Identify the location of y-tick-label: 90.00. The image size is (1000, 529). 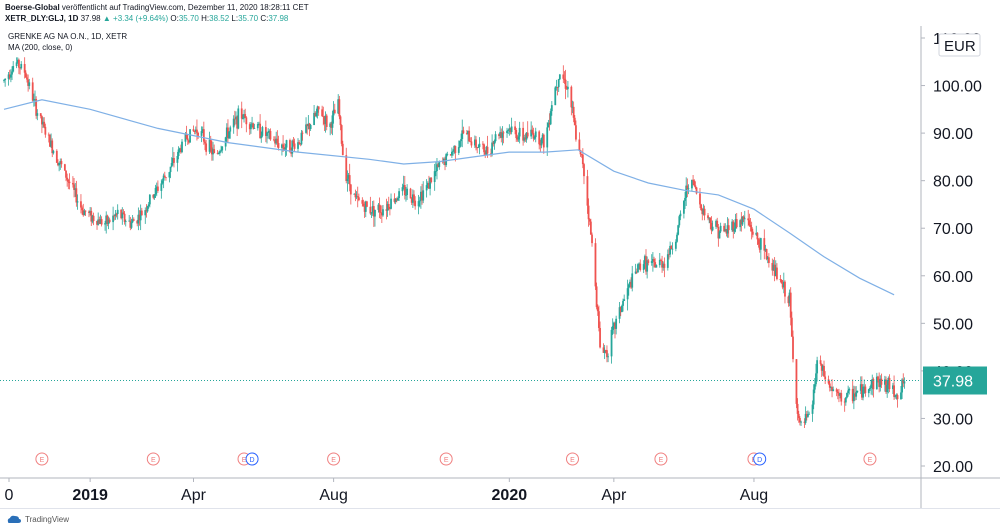
(953, 134).